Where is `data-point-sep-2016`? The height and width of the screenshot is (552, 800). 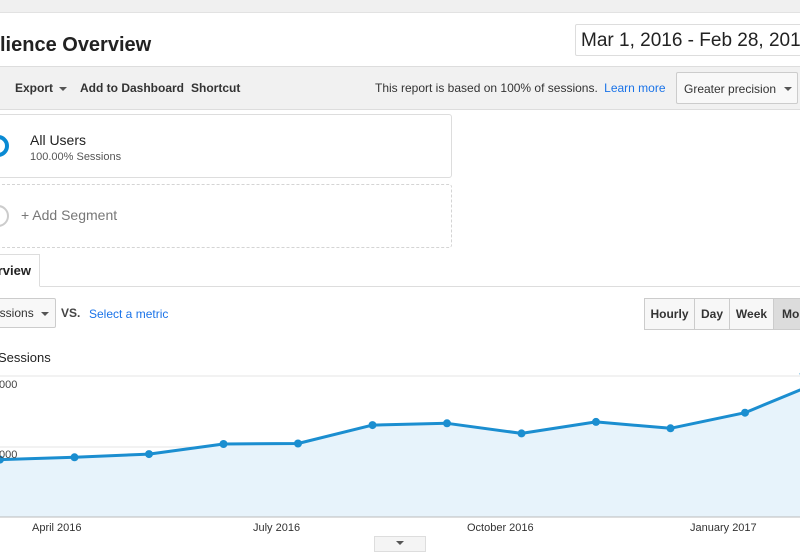 data-point-sep-2016 is located at coordinates (447, 423).